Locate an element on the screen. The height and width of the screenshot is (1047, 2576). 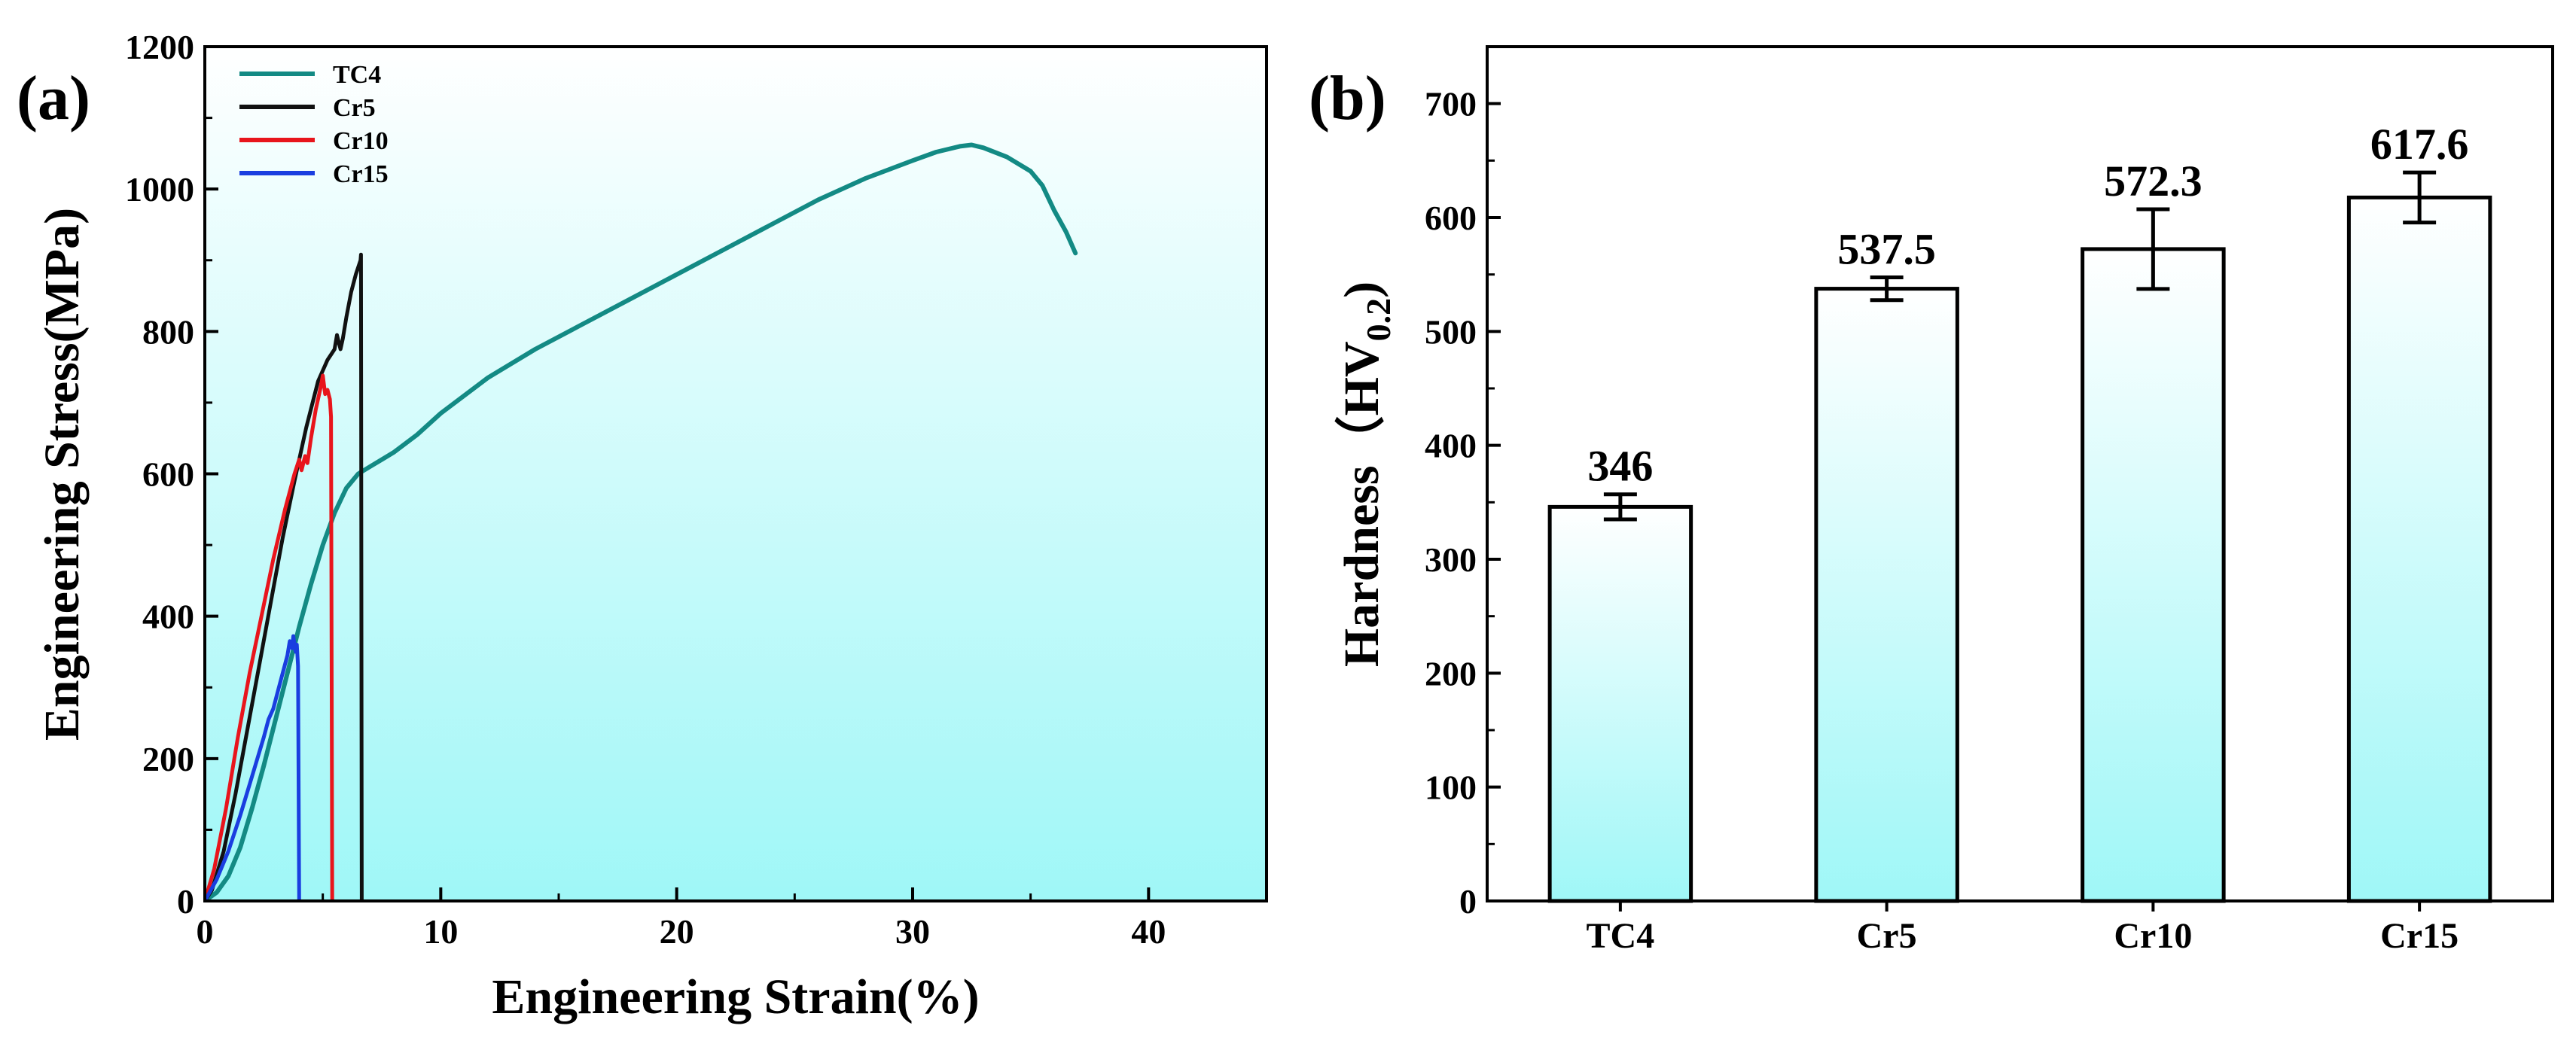
panel-a-label: (a) is located at coordinates (53, 98).